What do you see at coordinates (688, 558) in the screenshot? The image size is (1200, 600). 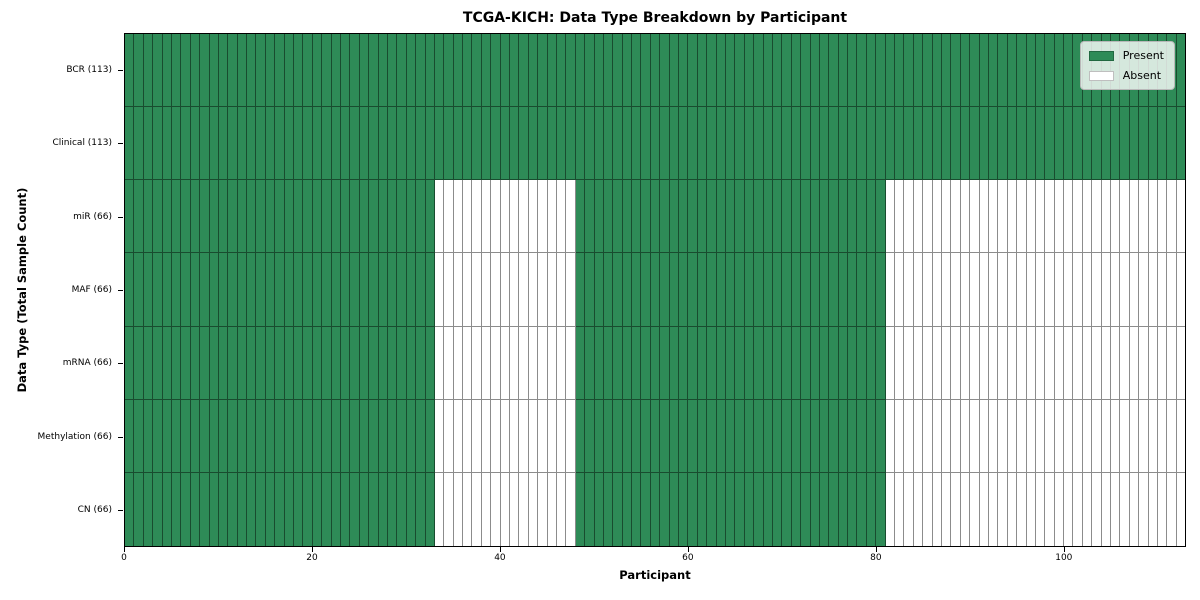 I see `x-tick-label: 60` at bounding box center [688, 558].